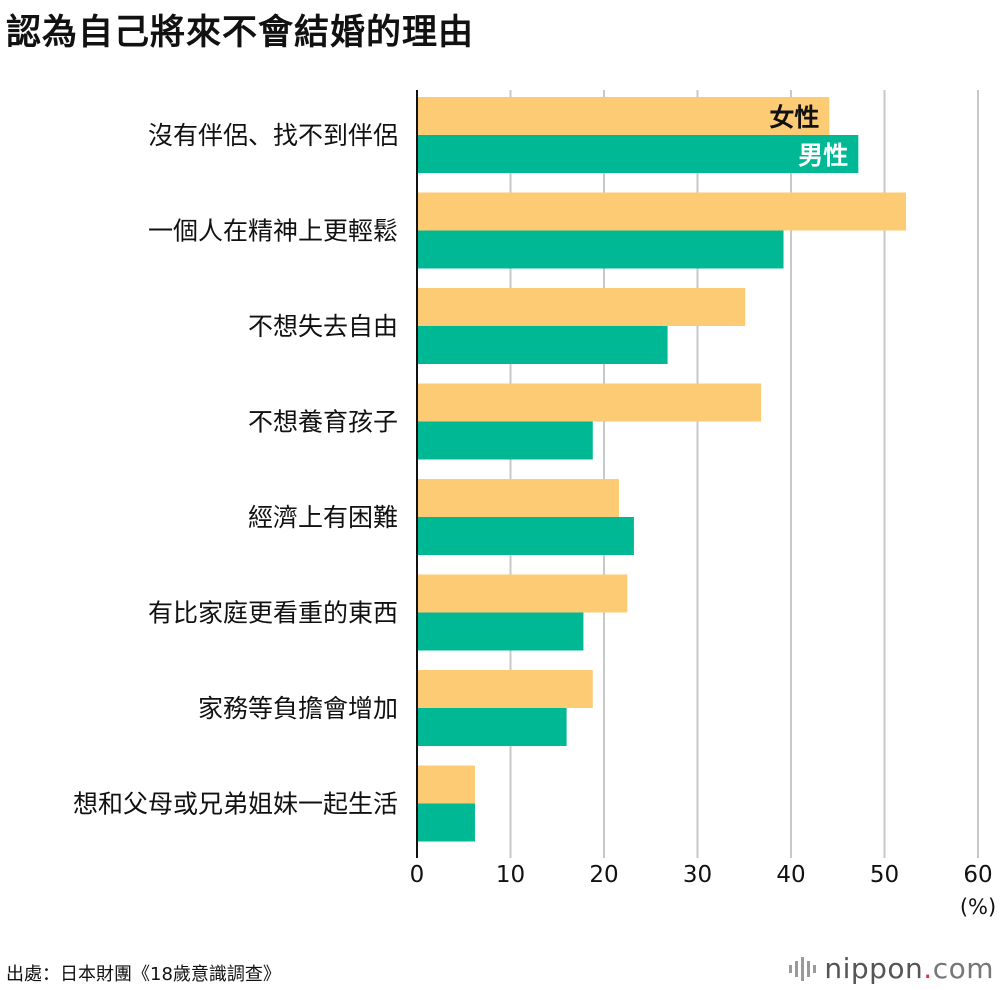  I want to click on category-label: 家務等負擔會增加, so click(298, 708).